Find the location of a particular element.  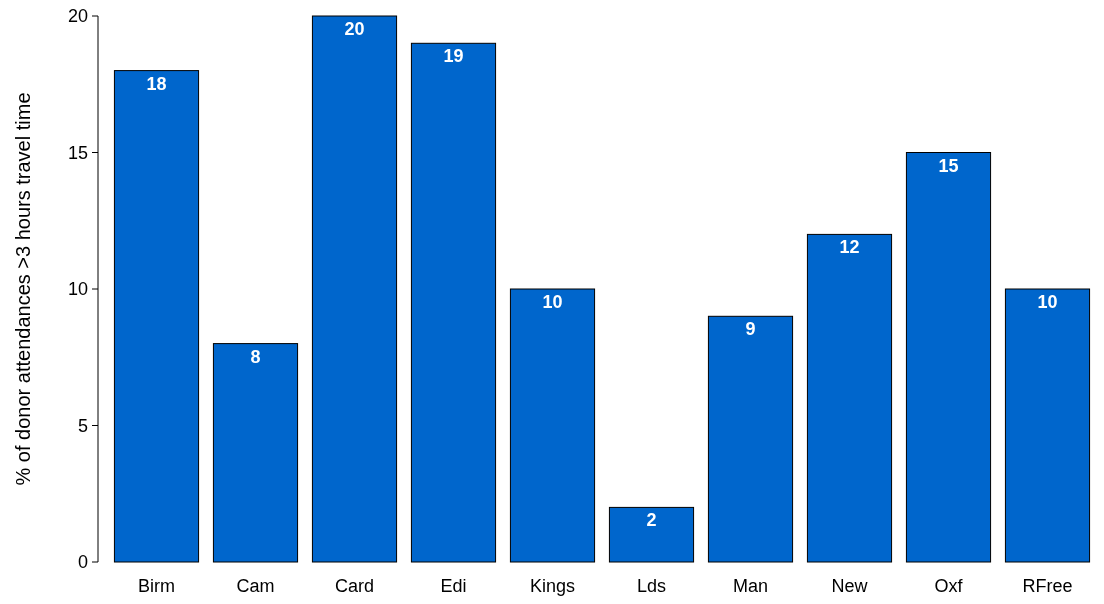

data-label: 9 is located at coordinates (750, 329).